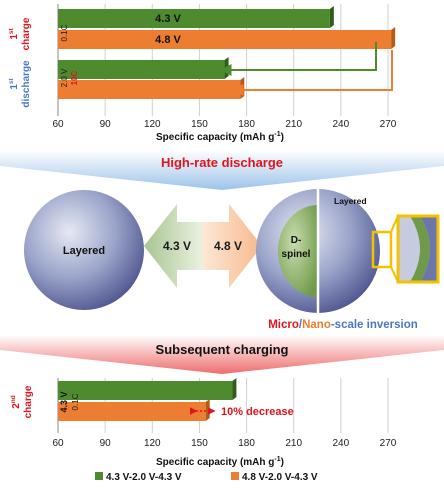 Image resolution: width=444 pixels, height=492 pixels. What do you see at coordinates (298, 59) in the screenshot?
I see `green-return-arrow` at bounding box center [298, 59].